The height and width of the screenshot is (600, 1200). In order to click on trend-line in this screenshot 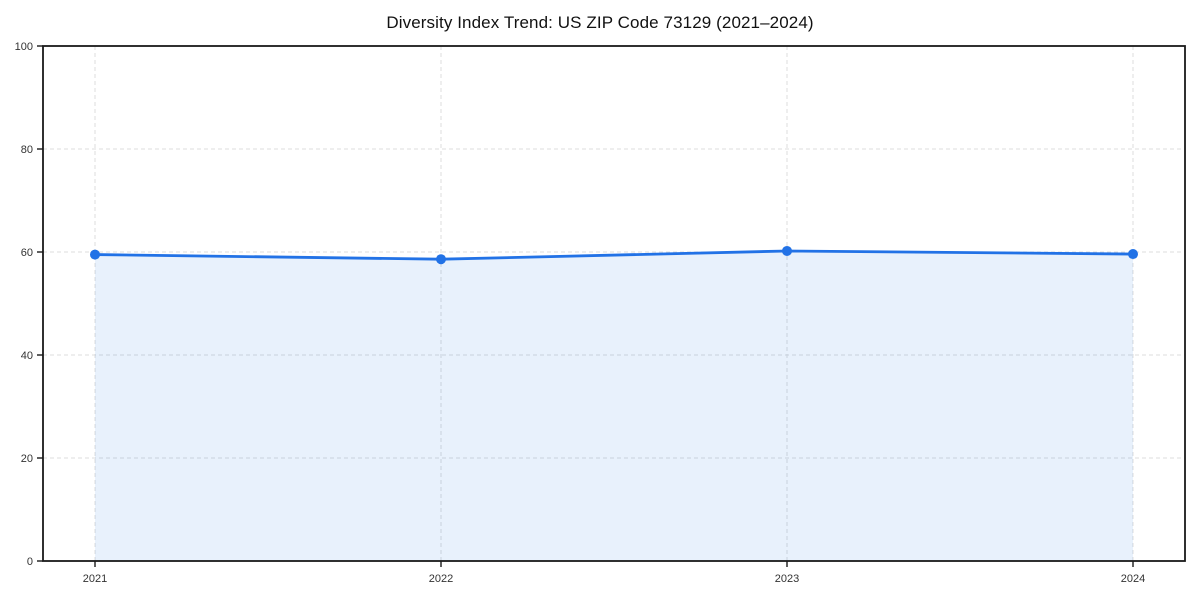, I will do `click(614, 255)`.